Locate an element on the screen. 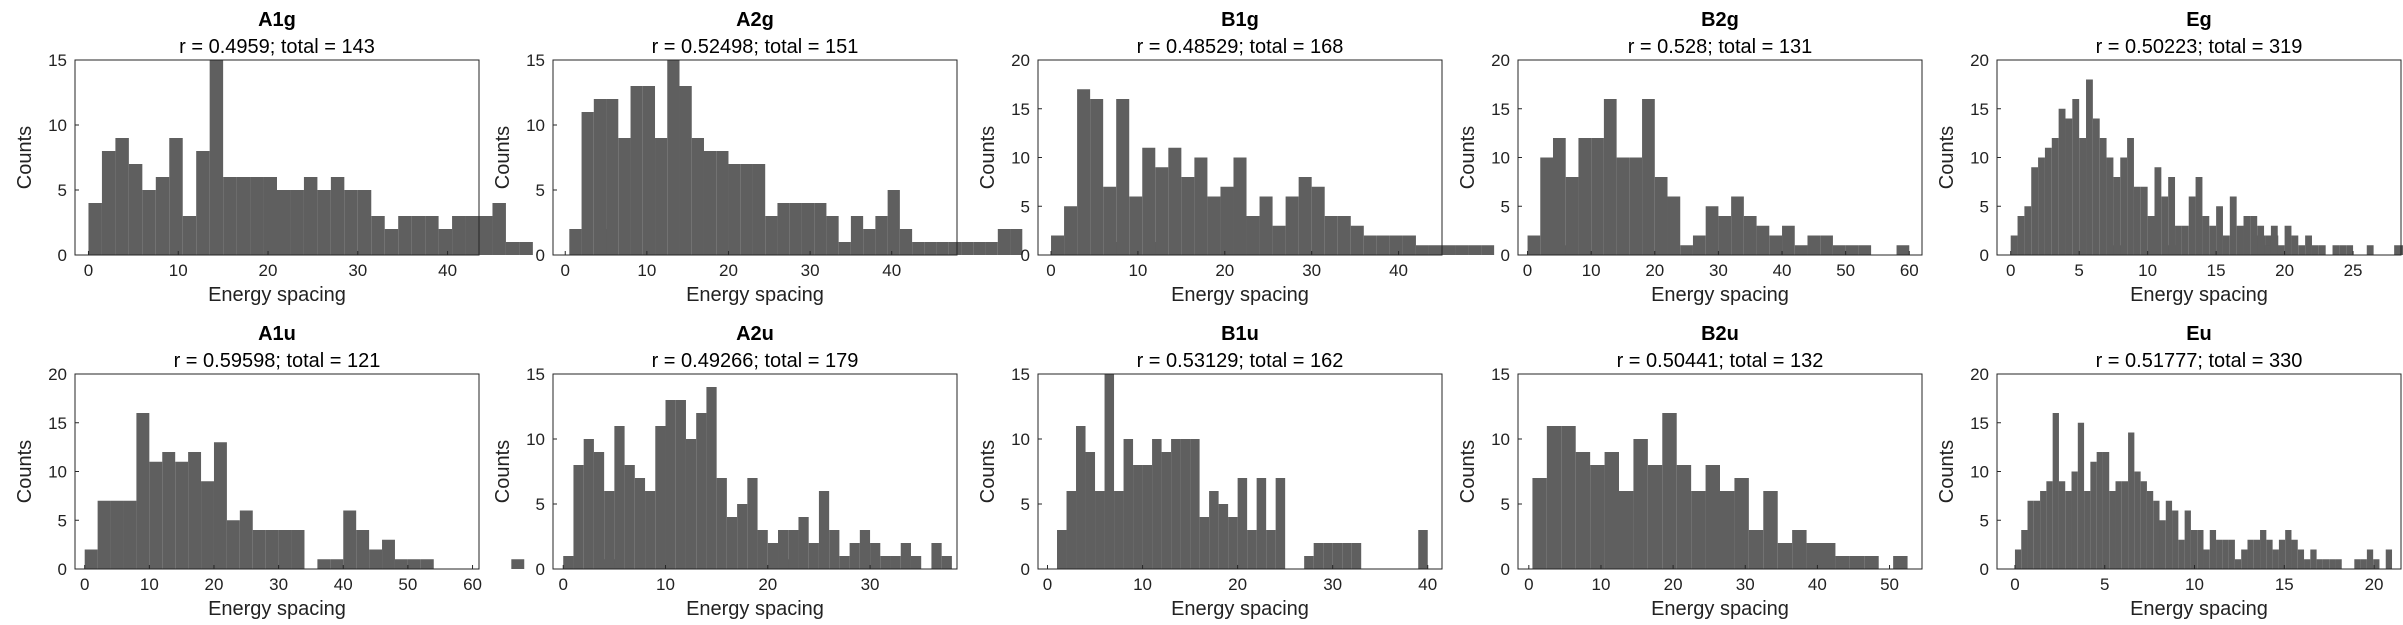 This screenshot has width=2403, height=625. panel-subtitle: r = 0.50223; total = 319 is located at coordinates (2199, 47).